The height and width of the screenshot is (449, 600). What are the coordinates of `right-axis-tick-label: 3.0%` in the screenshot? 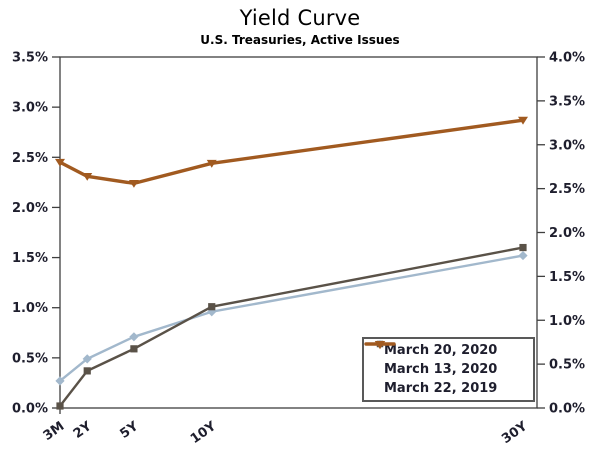 It's located at (567, 145).